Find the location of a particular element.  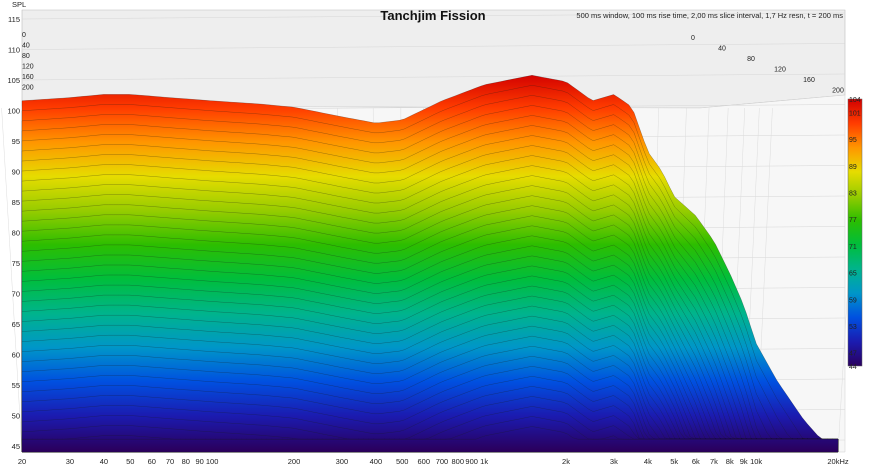

y-tick-label: 85 is located at coordinates (16, 202).